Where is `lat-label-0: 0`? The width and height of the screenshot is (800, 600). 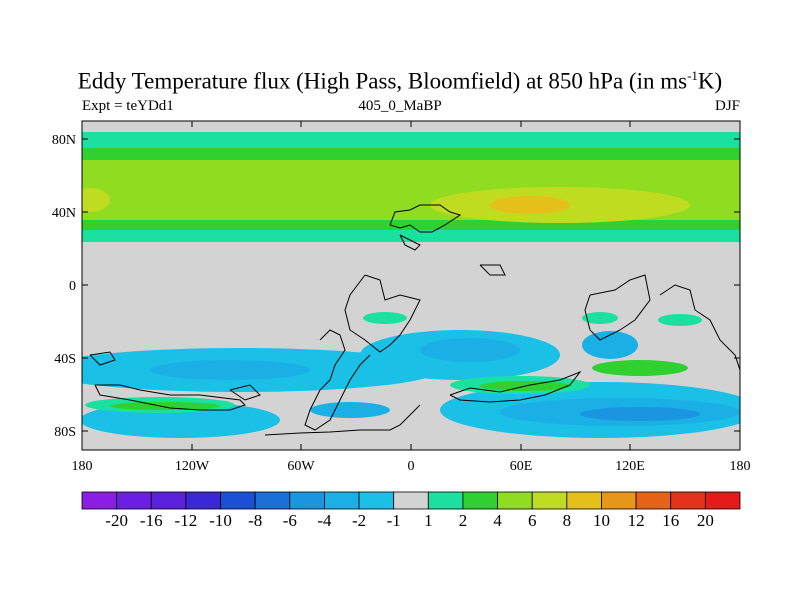
lat-label-0: 0 is located at coordinates (72, 286).